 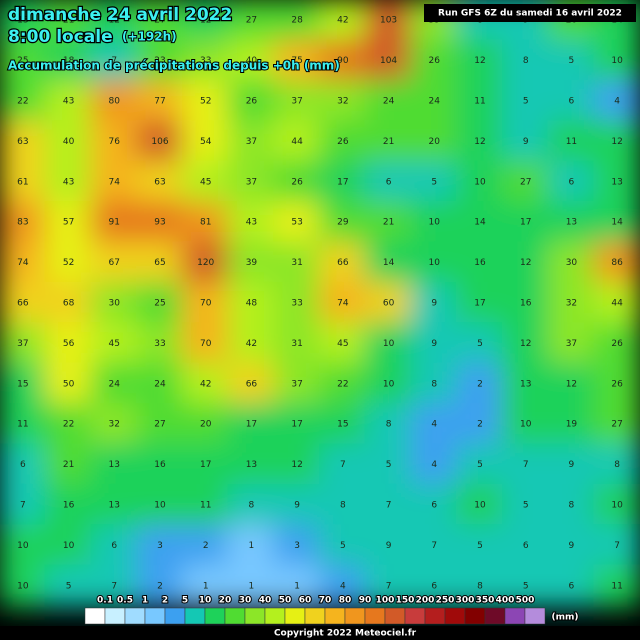 What do you see at coordinates (69, 142) in the screenshot?
I see `precip-value: 40` at bounding box center [69, 142].